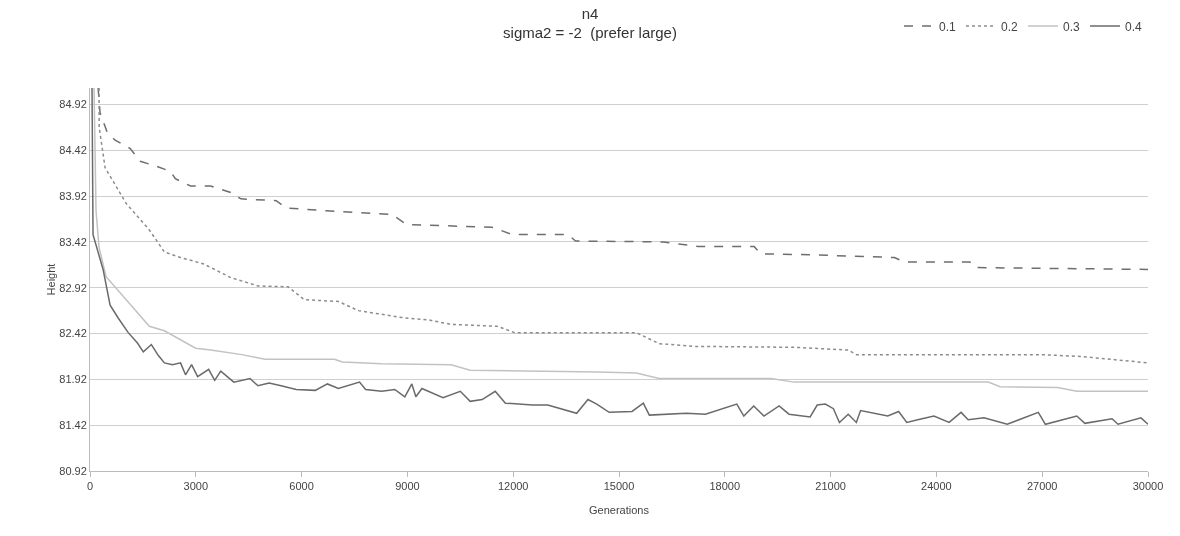  Describe the element at coordinates (590, 13) in the screenshot. I see `chart-title: n4` at that location.